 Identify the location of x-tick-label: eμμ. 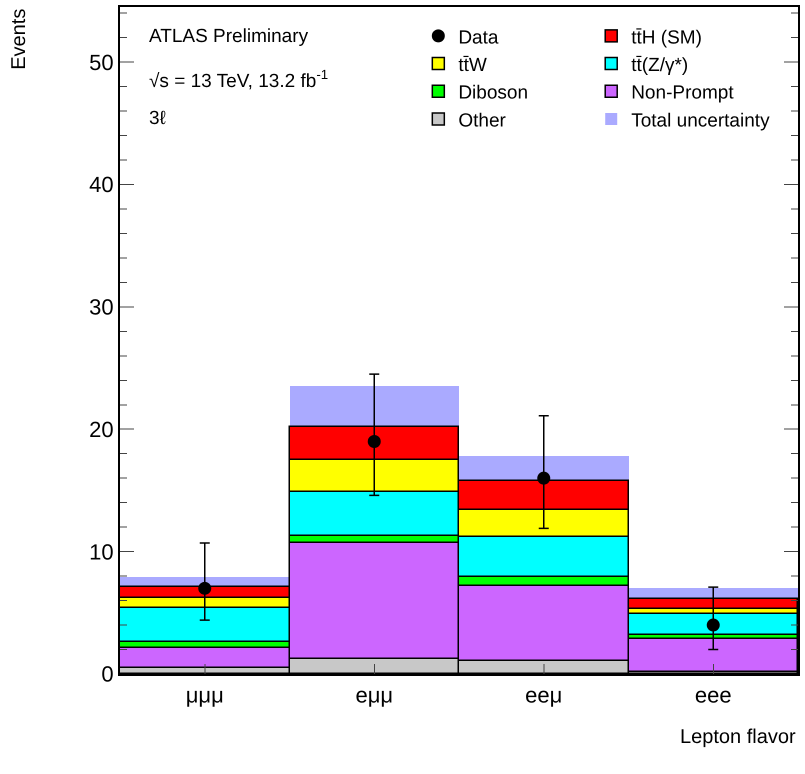
(374, 695).